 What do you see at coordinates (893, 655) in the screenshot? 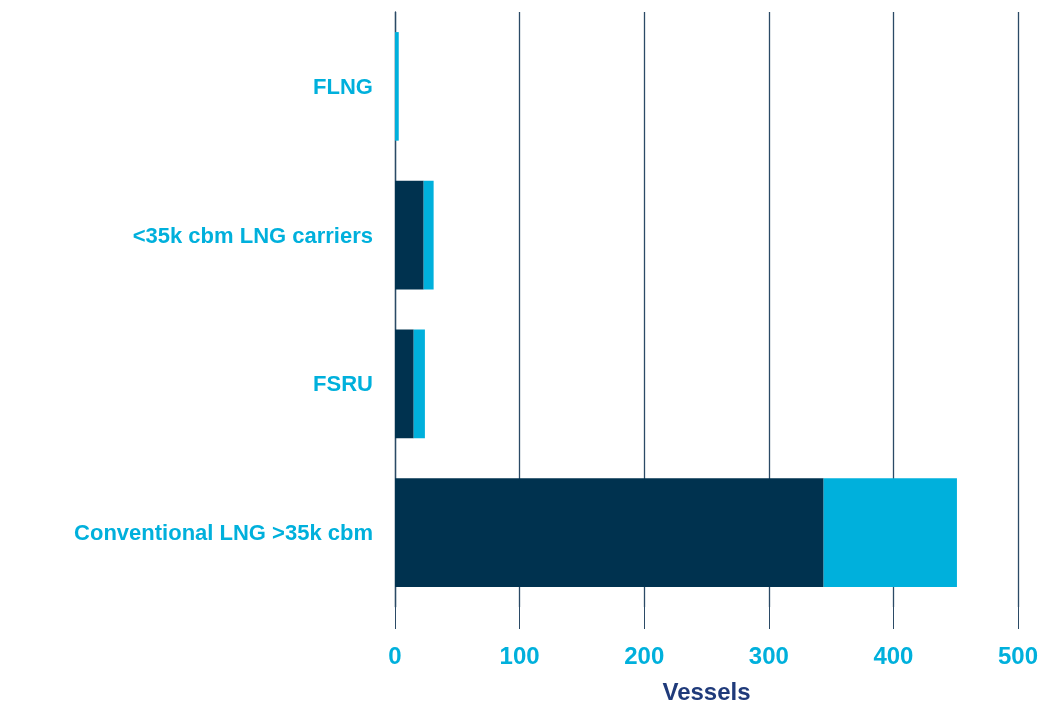
I see `x-tick-label: 400` at bounding box center [893, 655].